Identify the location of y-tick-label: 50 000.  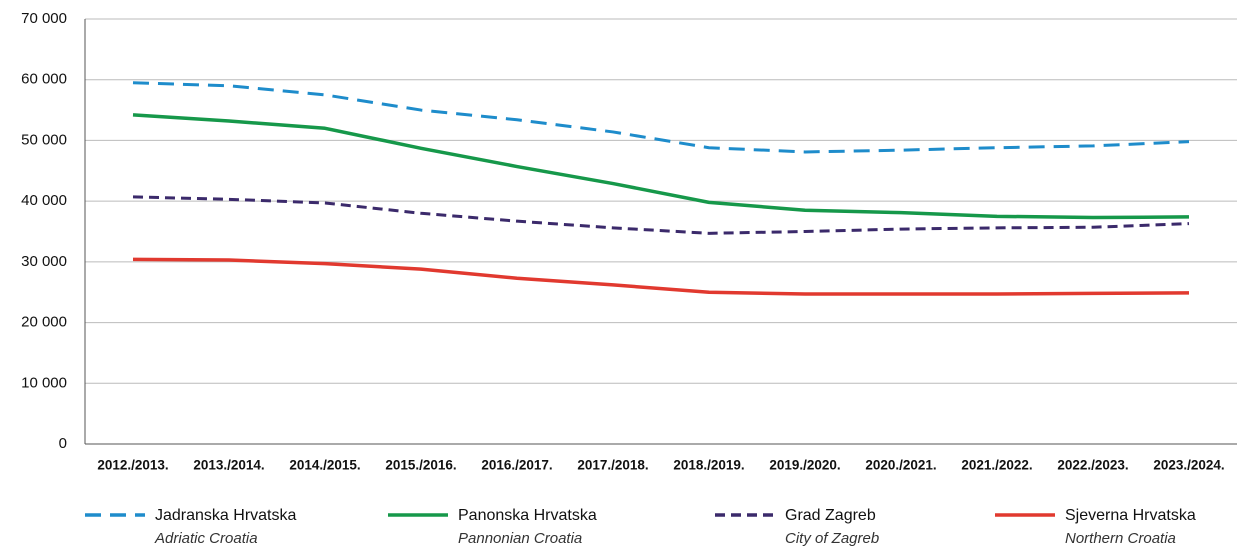
(44, 139).